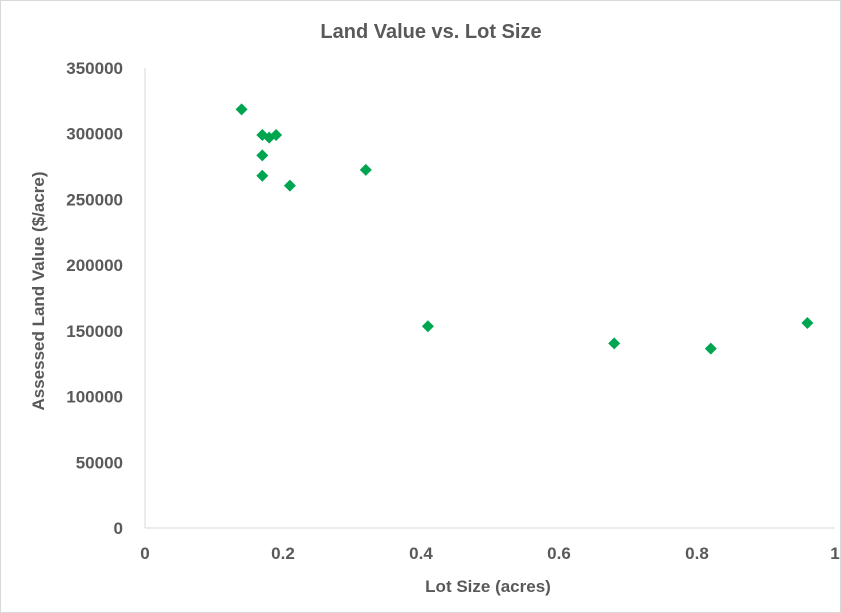  I want to click on x-tick-label: 0.2, so click(283, 553).